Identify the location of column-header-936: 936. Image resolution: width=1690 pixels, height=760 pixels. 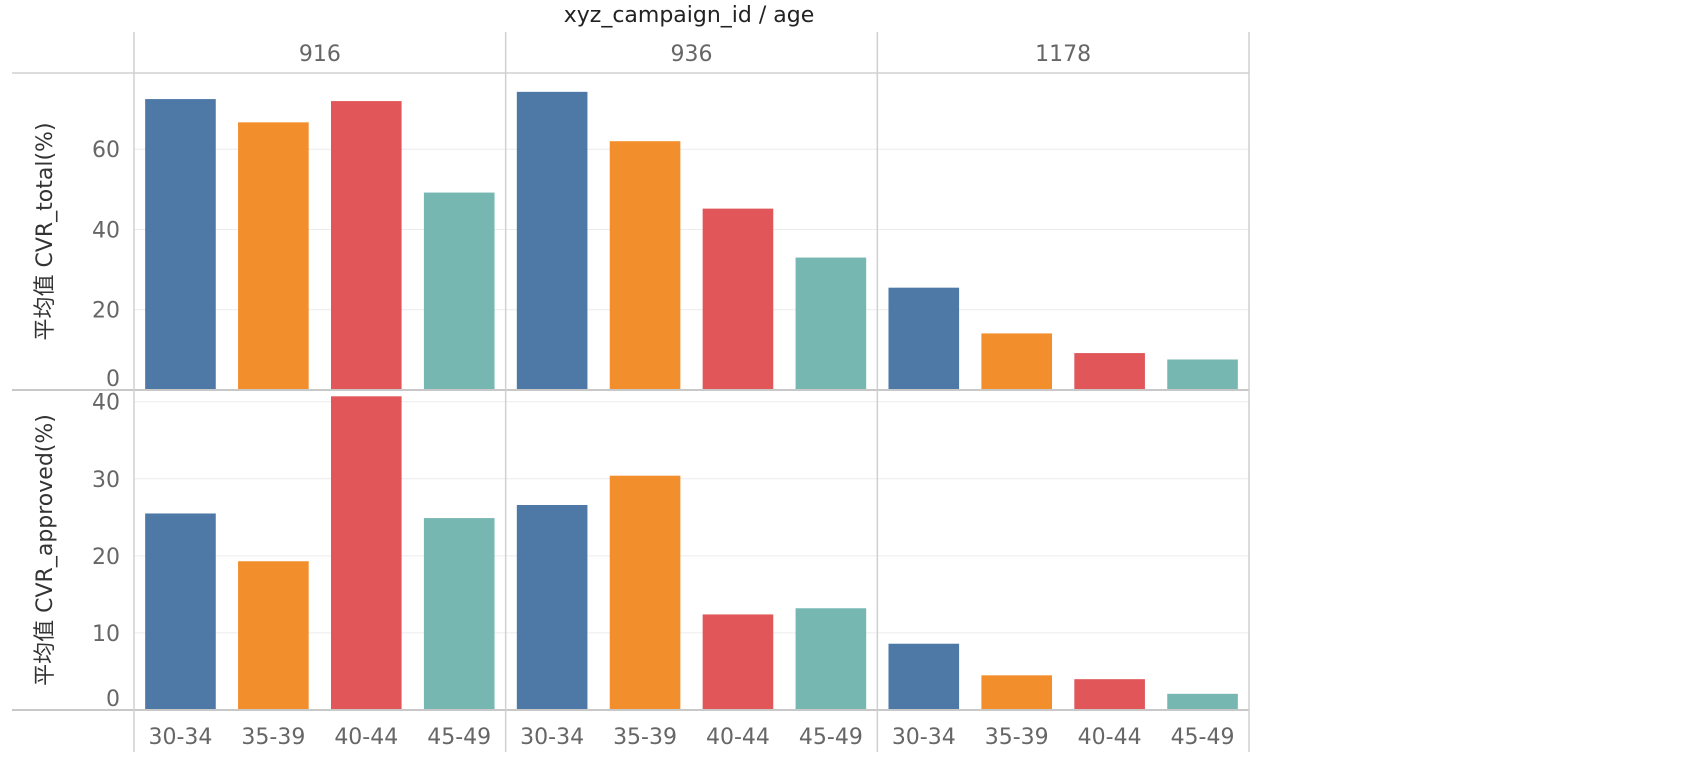
(692, 54).